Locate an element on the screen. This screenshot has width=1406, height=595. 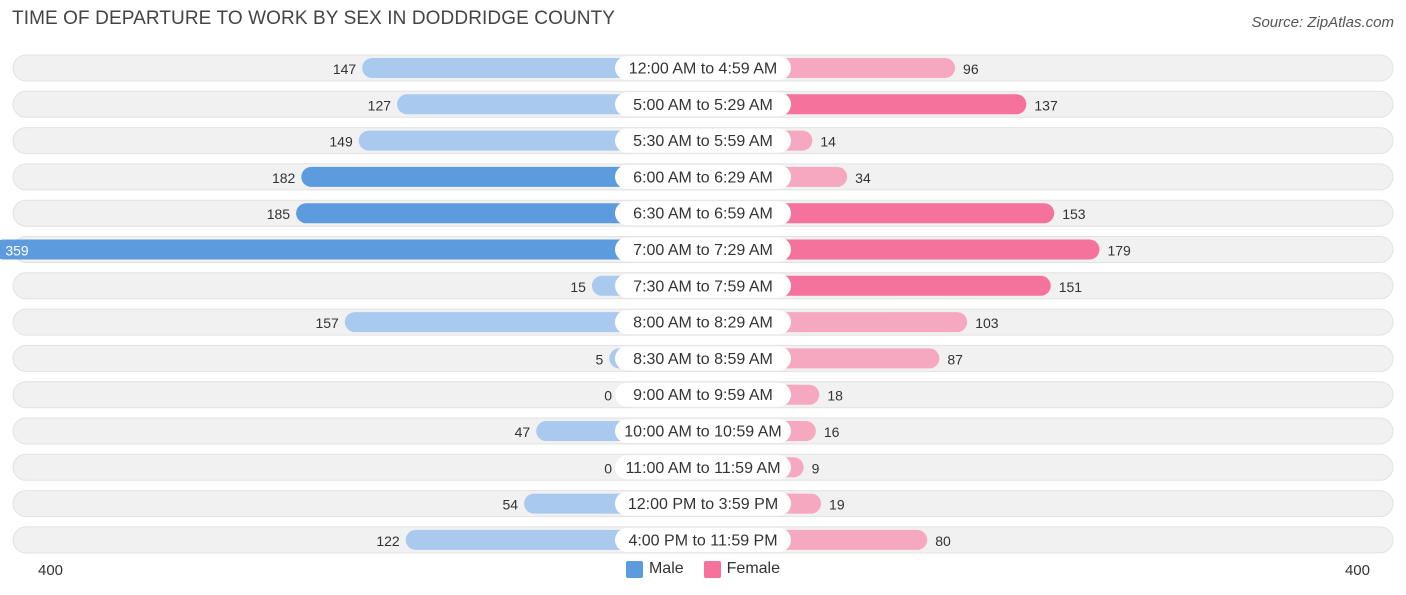
female-value-label: 137 is located at coordinates (1046, 105).